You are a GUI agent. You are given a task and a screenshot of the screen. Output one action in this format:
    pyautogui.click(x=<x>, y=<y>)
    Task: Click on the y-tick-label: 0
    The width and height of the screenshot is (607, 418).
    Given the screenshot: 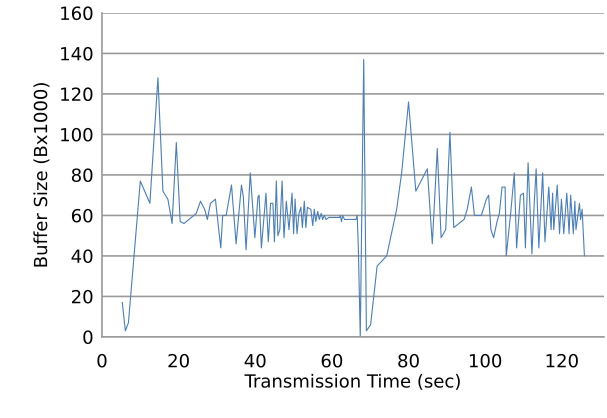 What is the action you would take?
    pyautogui.click(x=87, y=337)
    